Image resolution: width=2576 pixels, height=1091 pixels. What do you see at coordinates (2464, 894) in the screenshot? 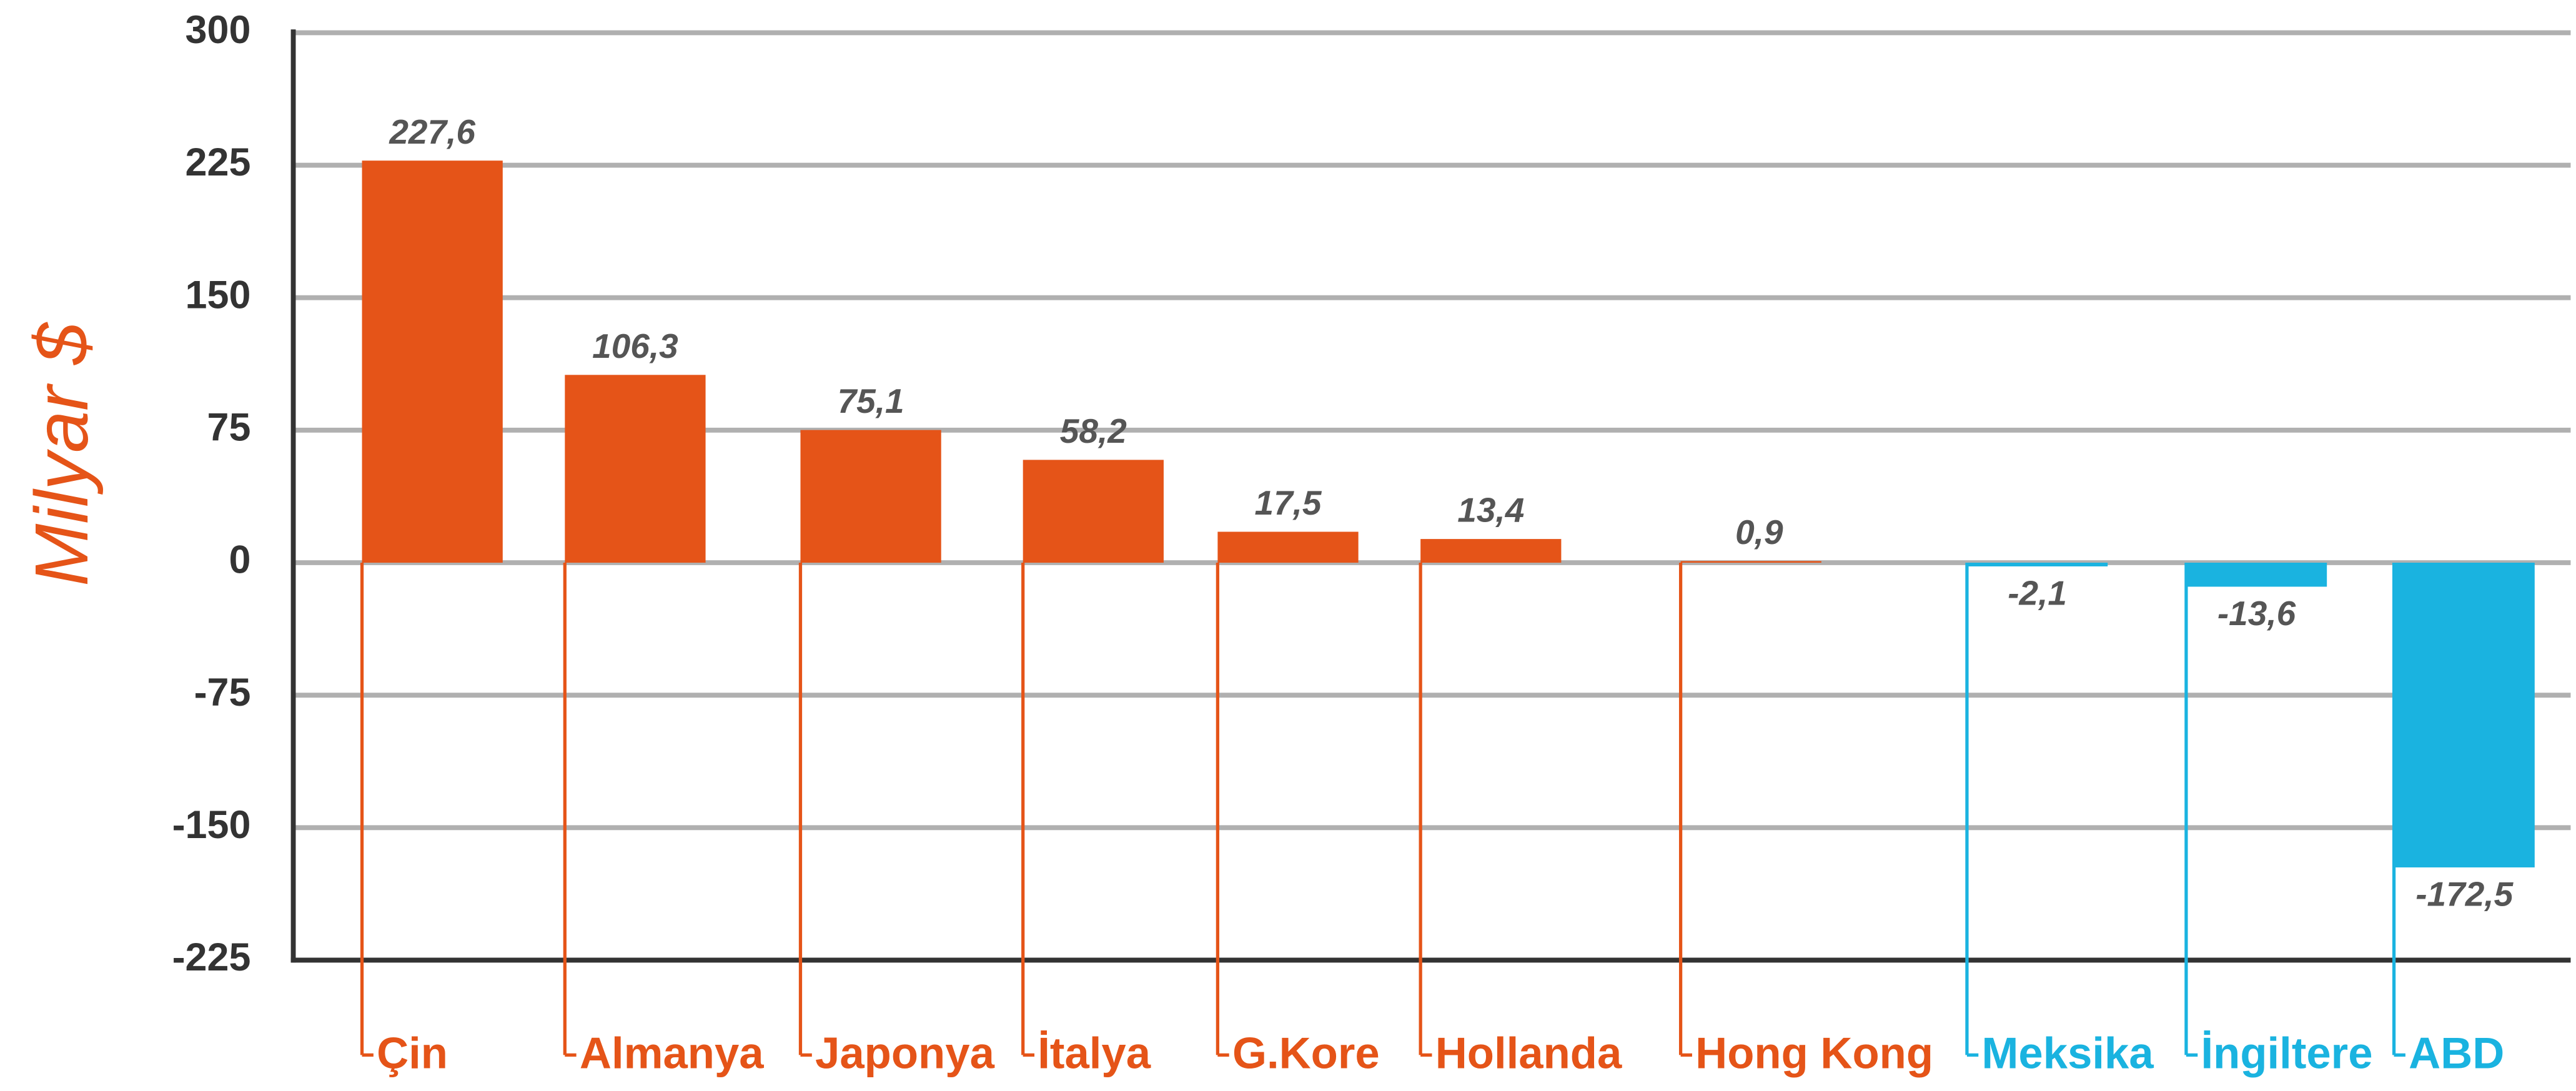
I see `data-label: -172,5` at bounding box center [2464, 894].